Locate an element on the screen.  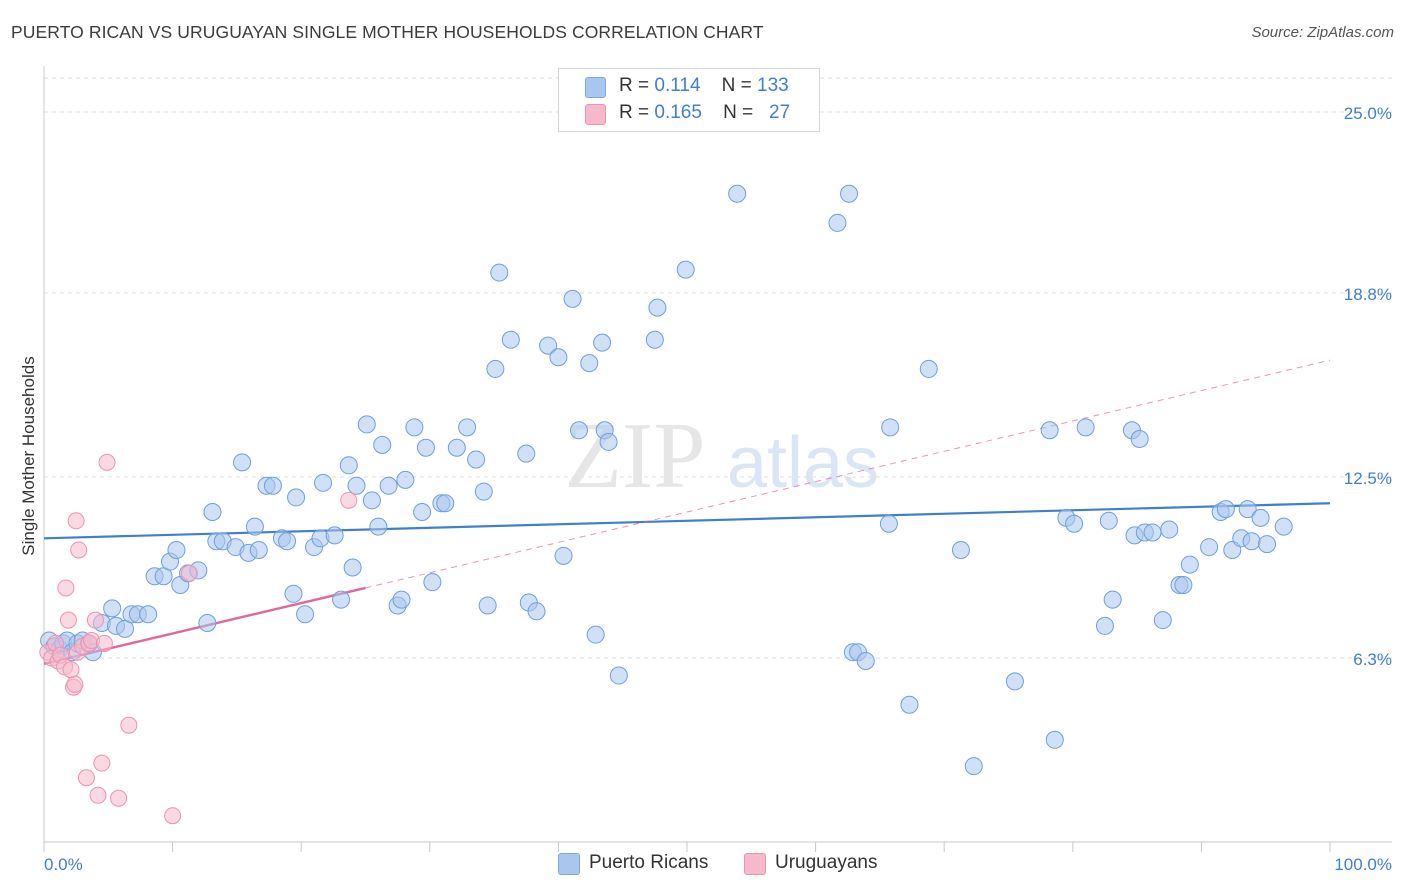
legend-swatch-pink is located at coordinates (595, 114).